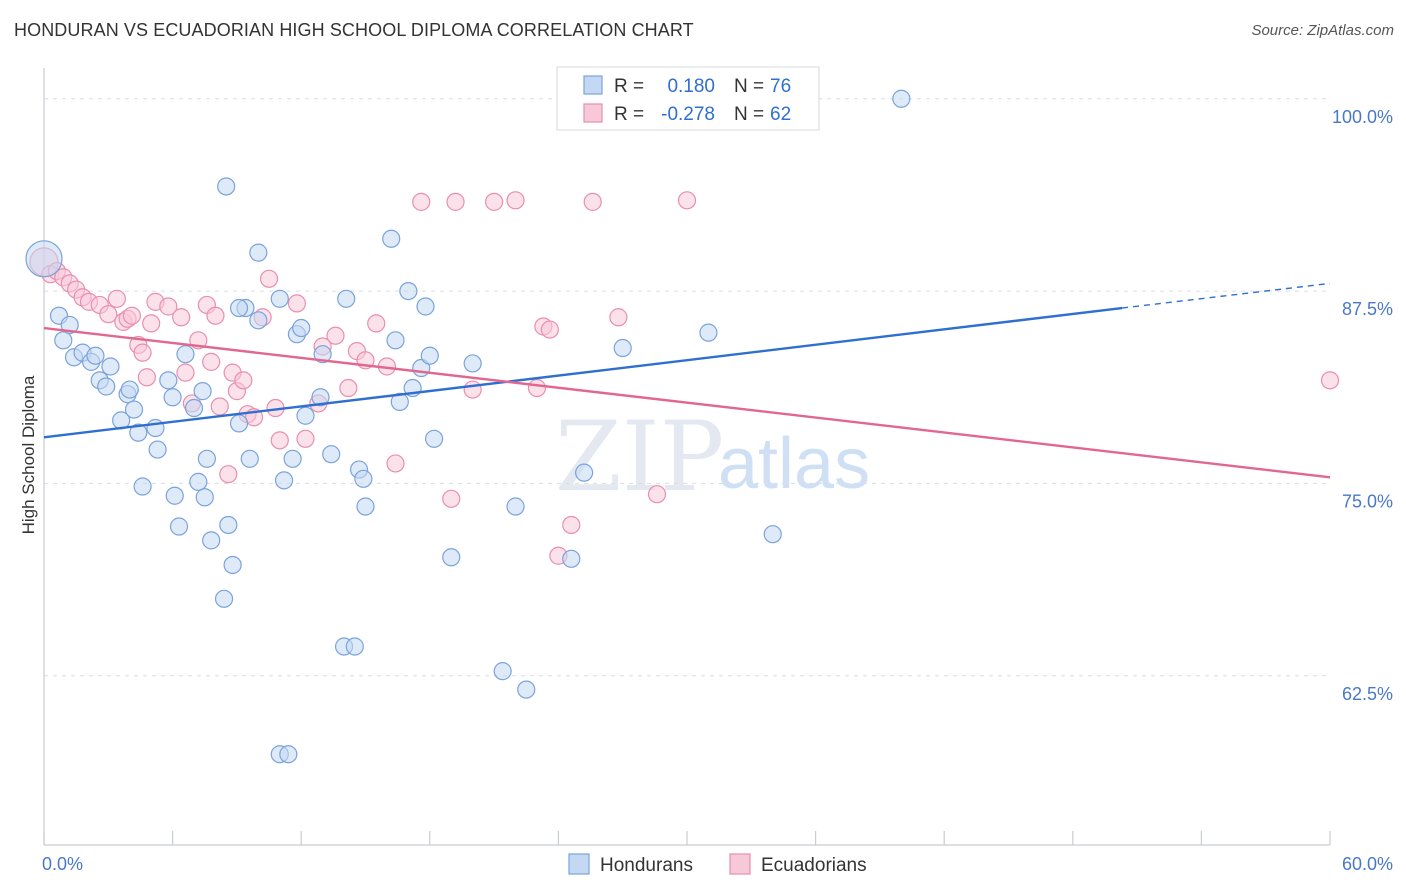 This screenshot has height=892, width=1406. Describe the element at coordinates (646, 865) in the screenshot. I see `hondurans-legend-label: Hondurans` at that location.